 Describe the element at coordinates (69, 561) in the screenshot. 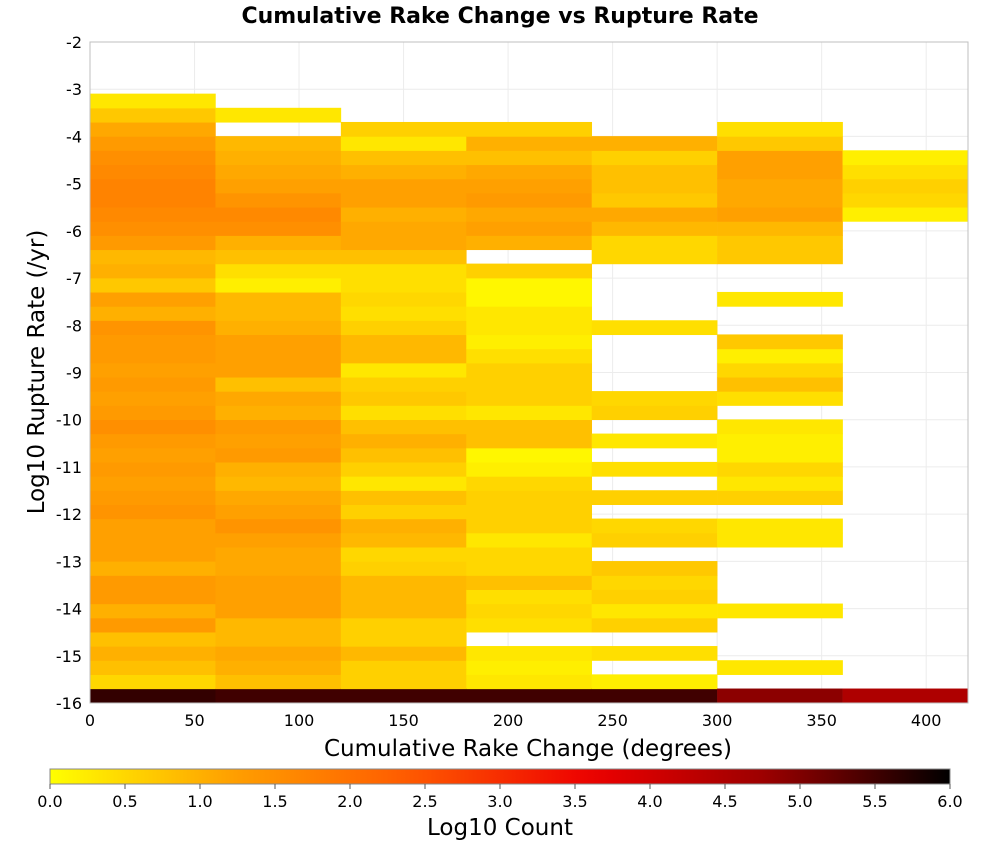

I see `y-tick-label: -13` at that location.